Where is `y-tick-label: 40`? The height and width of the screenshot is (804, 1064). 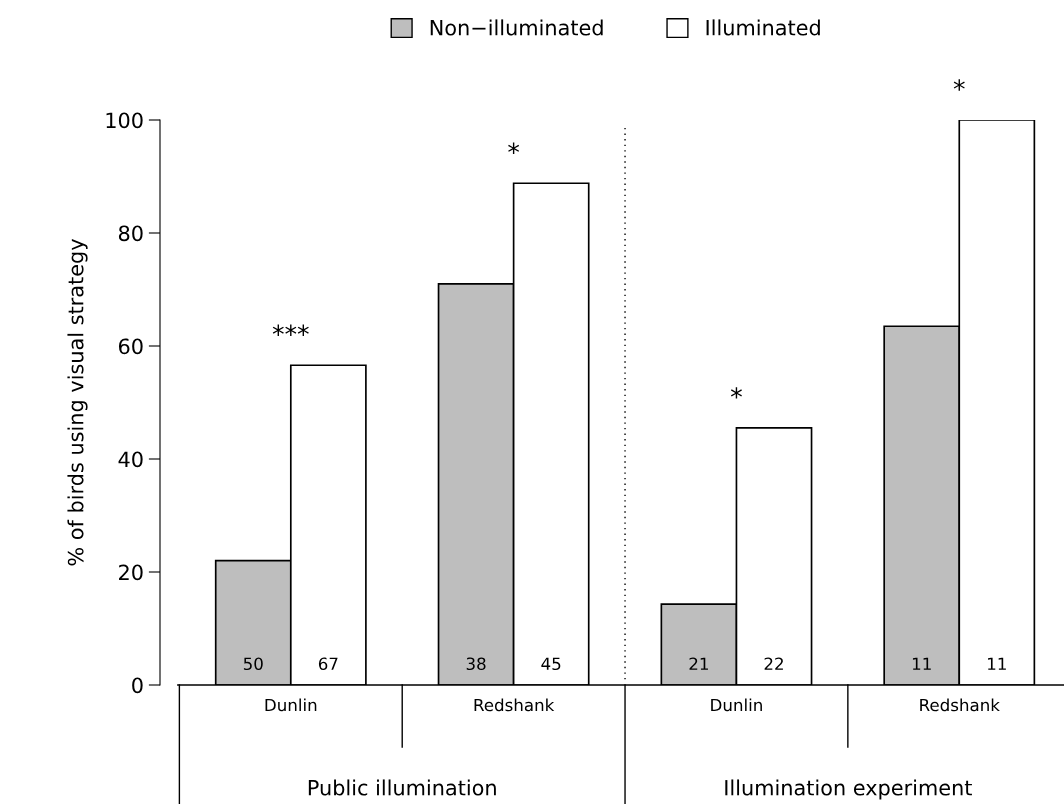 y-tick-label: 40 is located at coordinates (130, 459).